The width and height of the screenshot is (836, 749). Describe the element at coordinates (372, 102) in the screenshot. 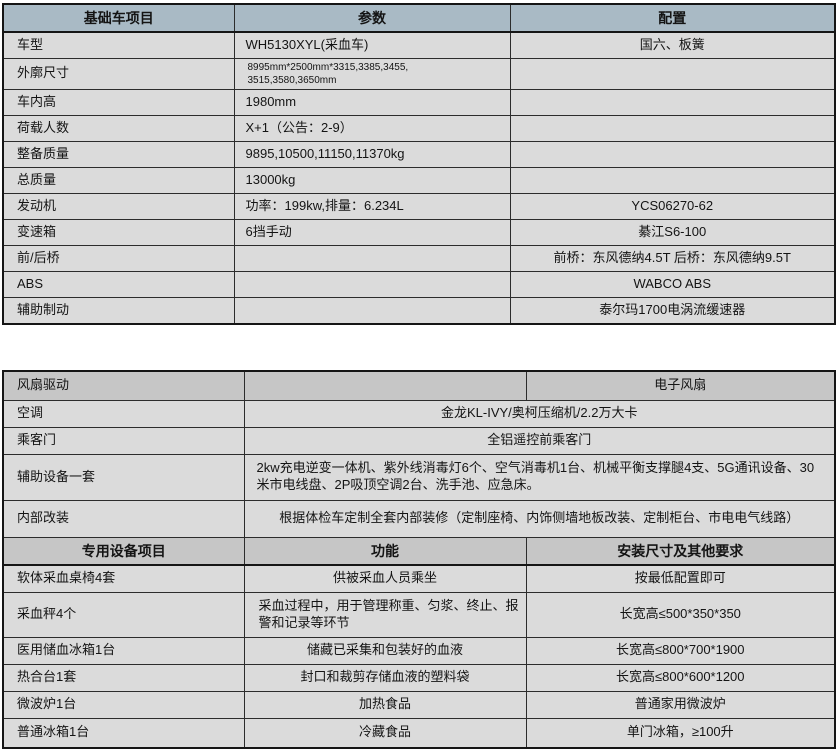

I see `param-cell: 1980mm` at that location.